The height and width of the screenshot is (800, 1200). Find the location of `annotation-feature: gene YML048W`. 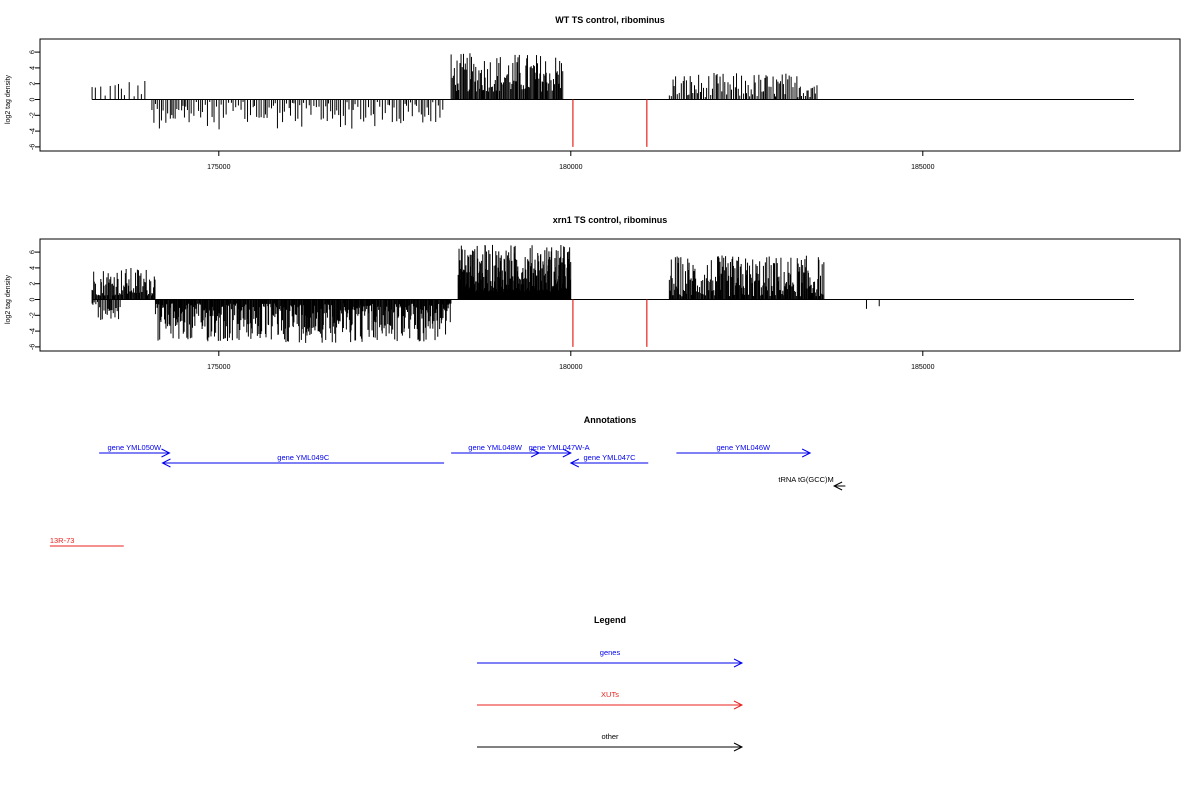

annotation-feature: gene YML048W is located at coordinates (496, 450).